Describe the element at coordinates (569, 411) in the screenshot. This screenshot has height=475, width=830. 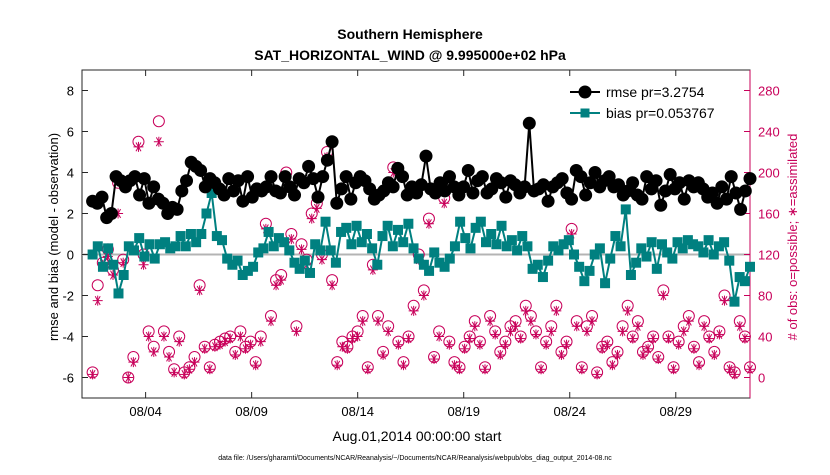
I see `x-tick-label: 08/24` at that location.